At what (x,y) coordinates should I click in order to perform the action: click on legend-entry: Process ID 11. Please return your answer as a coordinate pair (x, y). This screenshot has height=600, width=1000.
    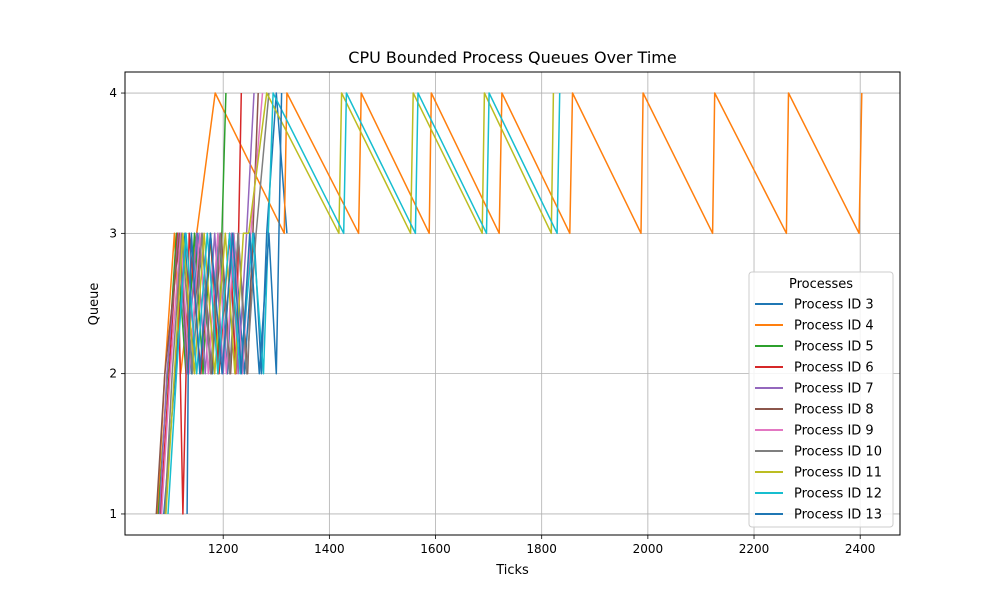
    Looking at the image, I should click on (838, 473).